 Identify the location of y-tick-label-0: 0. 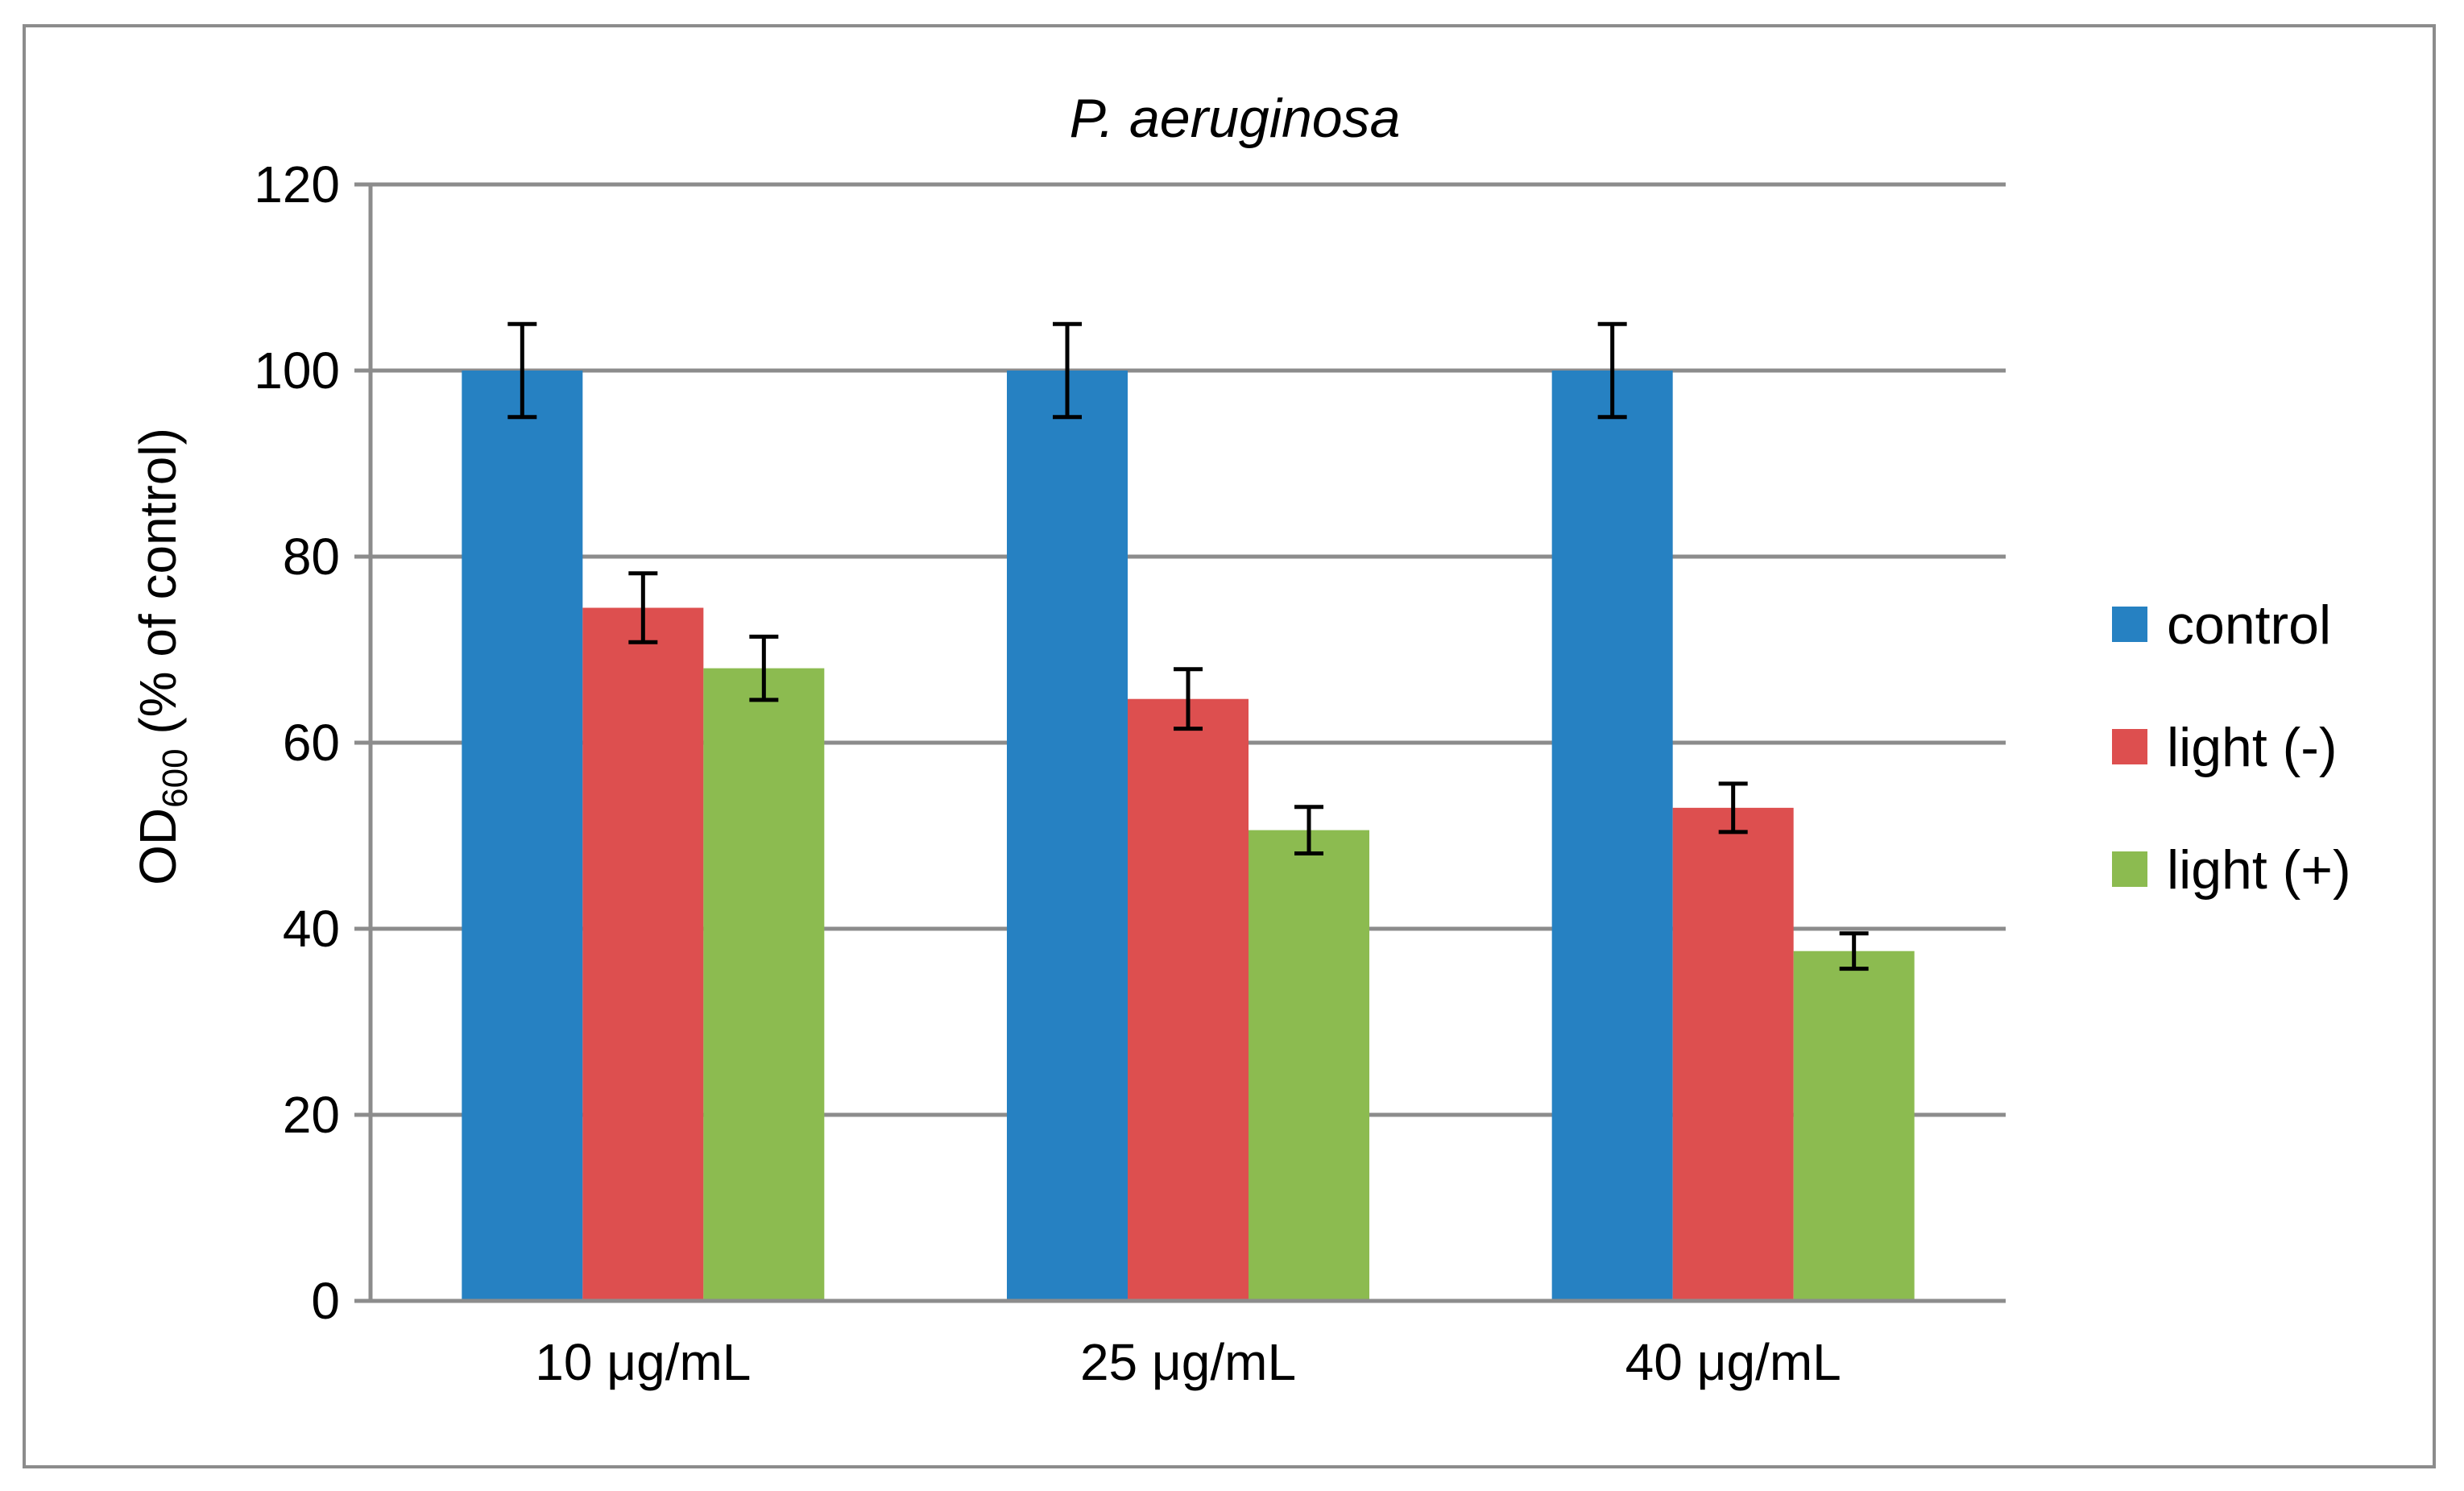
(325, 1301).